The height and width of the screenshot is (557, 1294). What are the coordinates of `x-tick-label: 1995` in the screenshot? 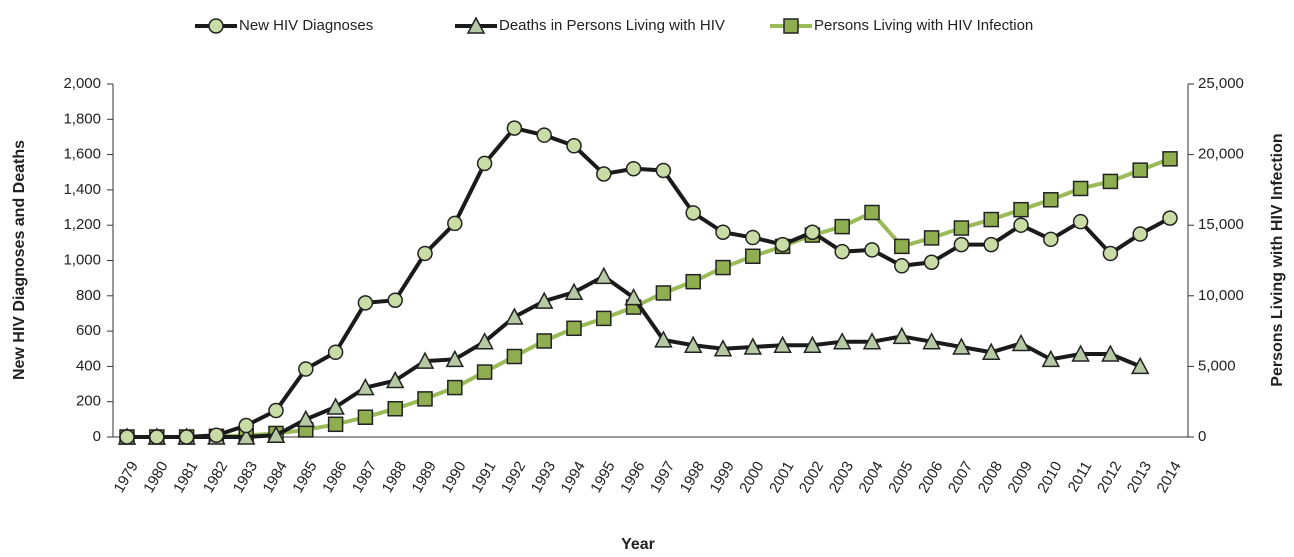 It's located at (602, 476).